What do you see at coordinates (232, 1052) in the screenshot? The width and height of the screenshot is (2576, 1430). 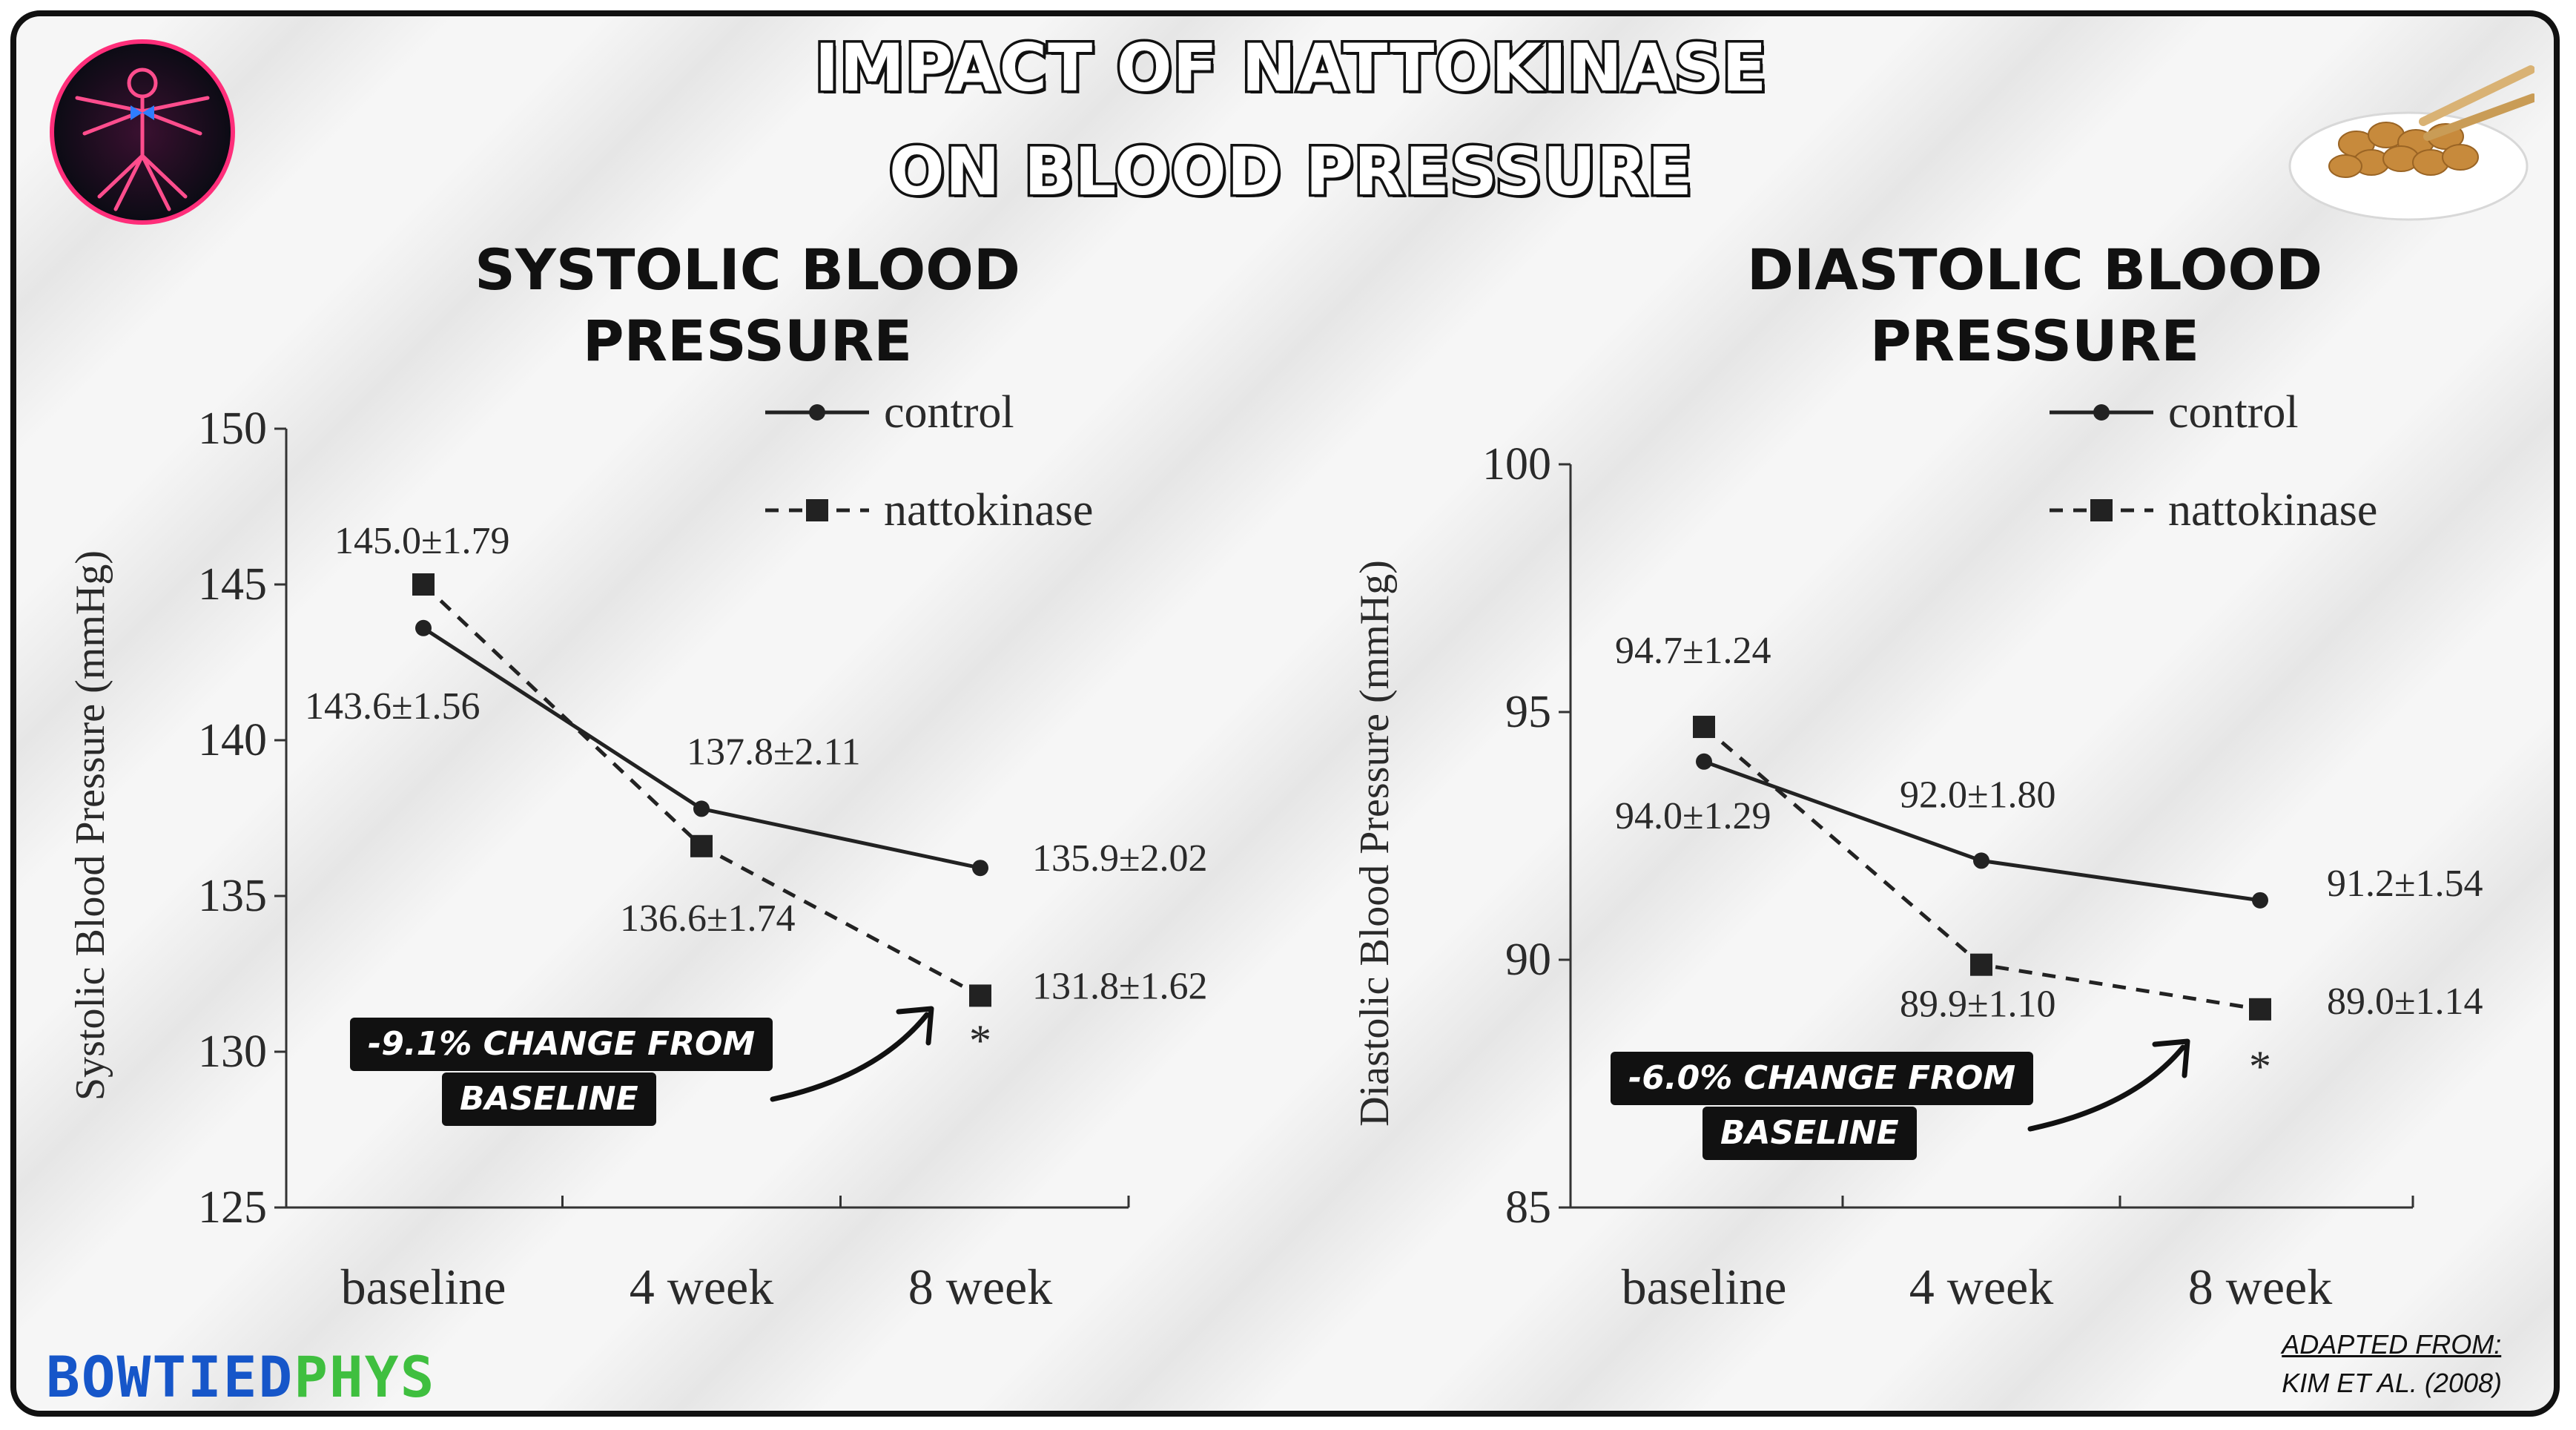 I see `systolic-y-tick-label: 130` at bounding box center [232, 1052].